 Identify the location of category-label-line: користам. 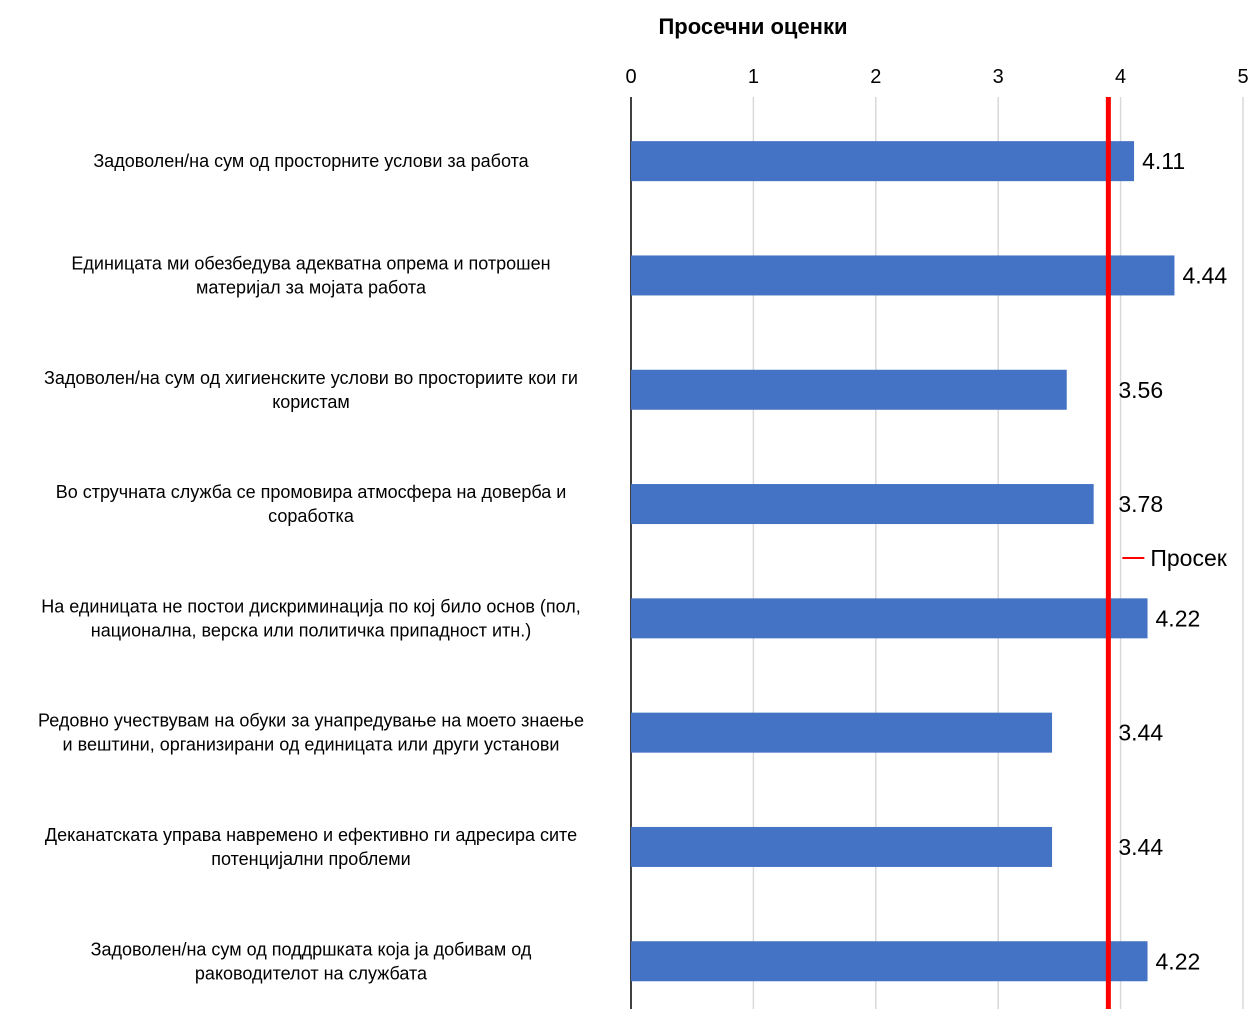
(311, 402).